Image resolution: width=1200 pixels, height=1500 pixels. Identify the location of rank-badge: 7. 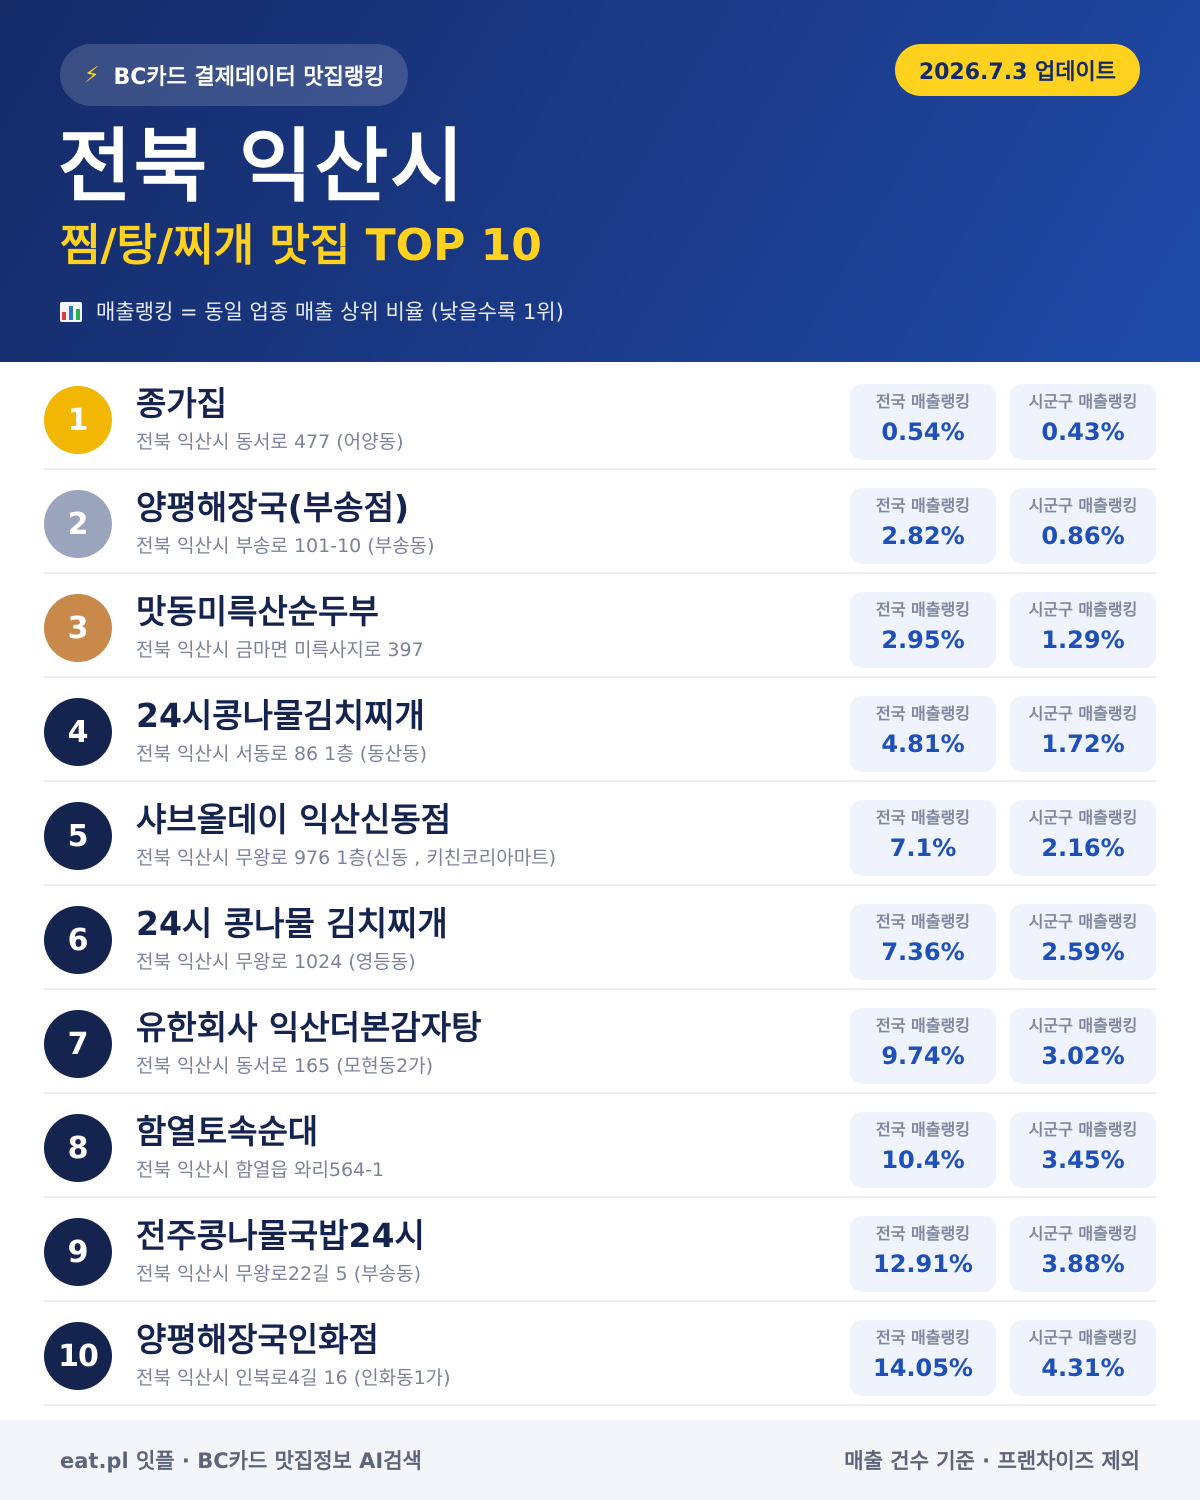
(78, 1044).